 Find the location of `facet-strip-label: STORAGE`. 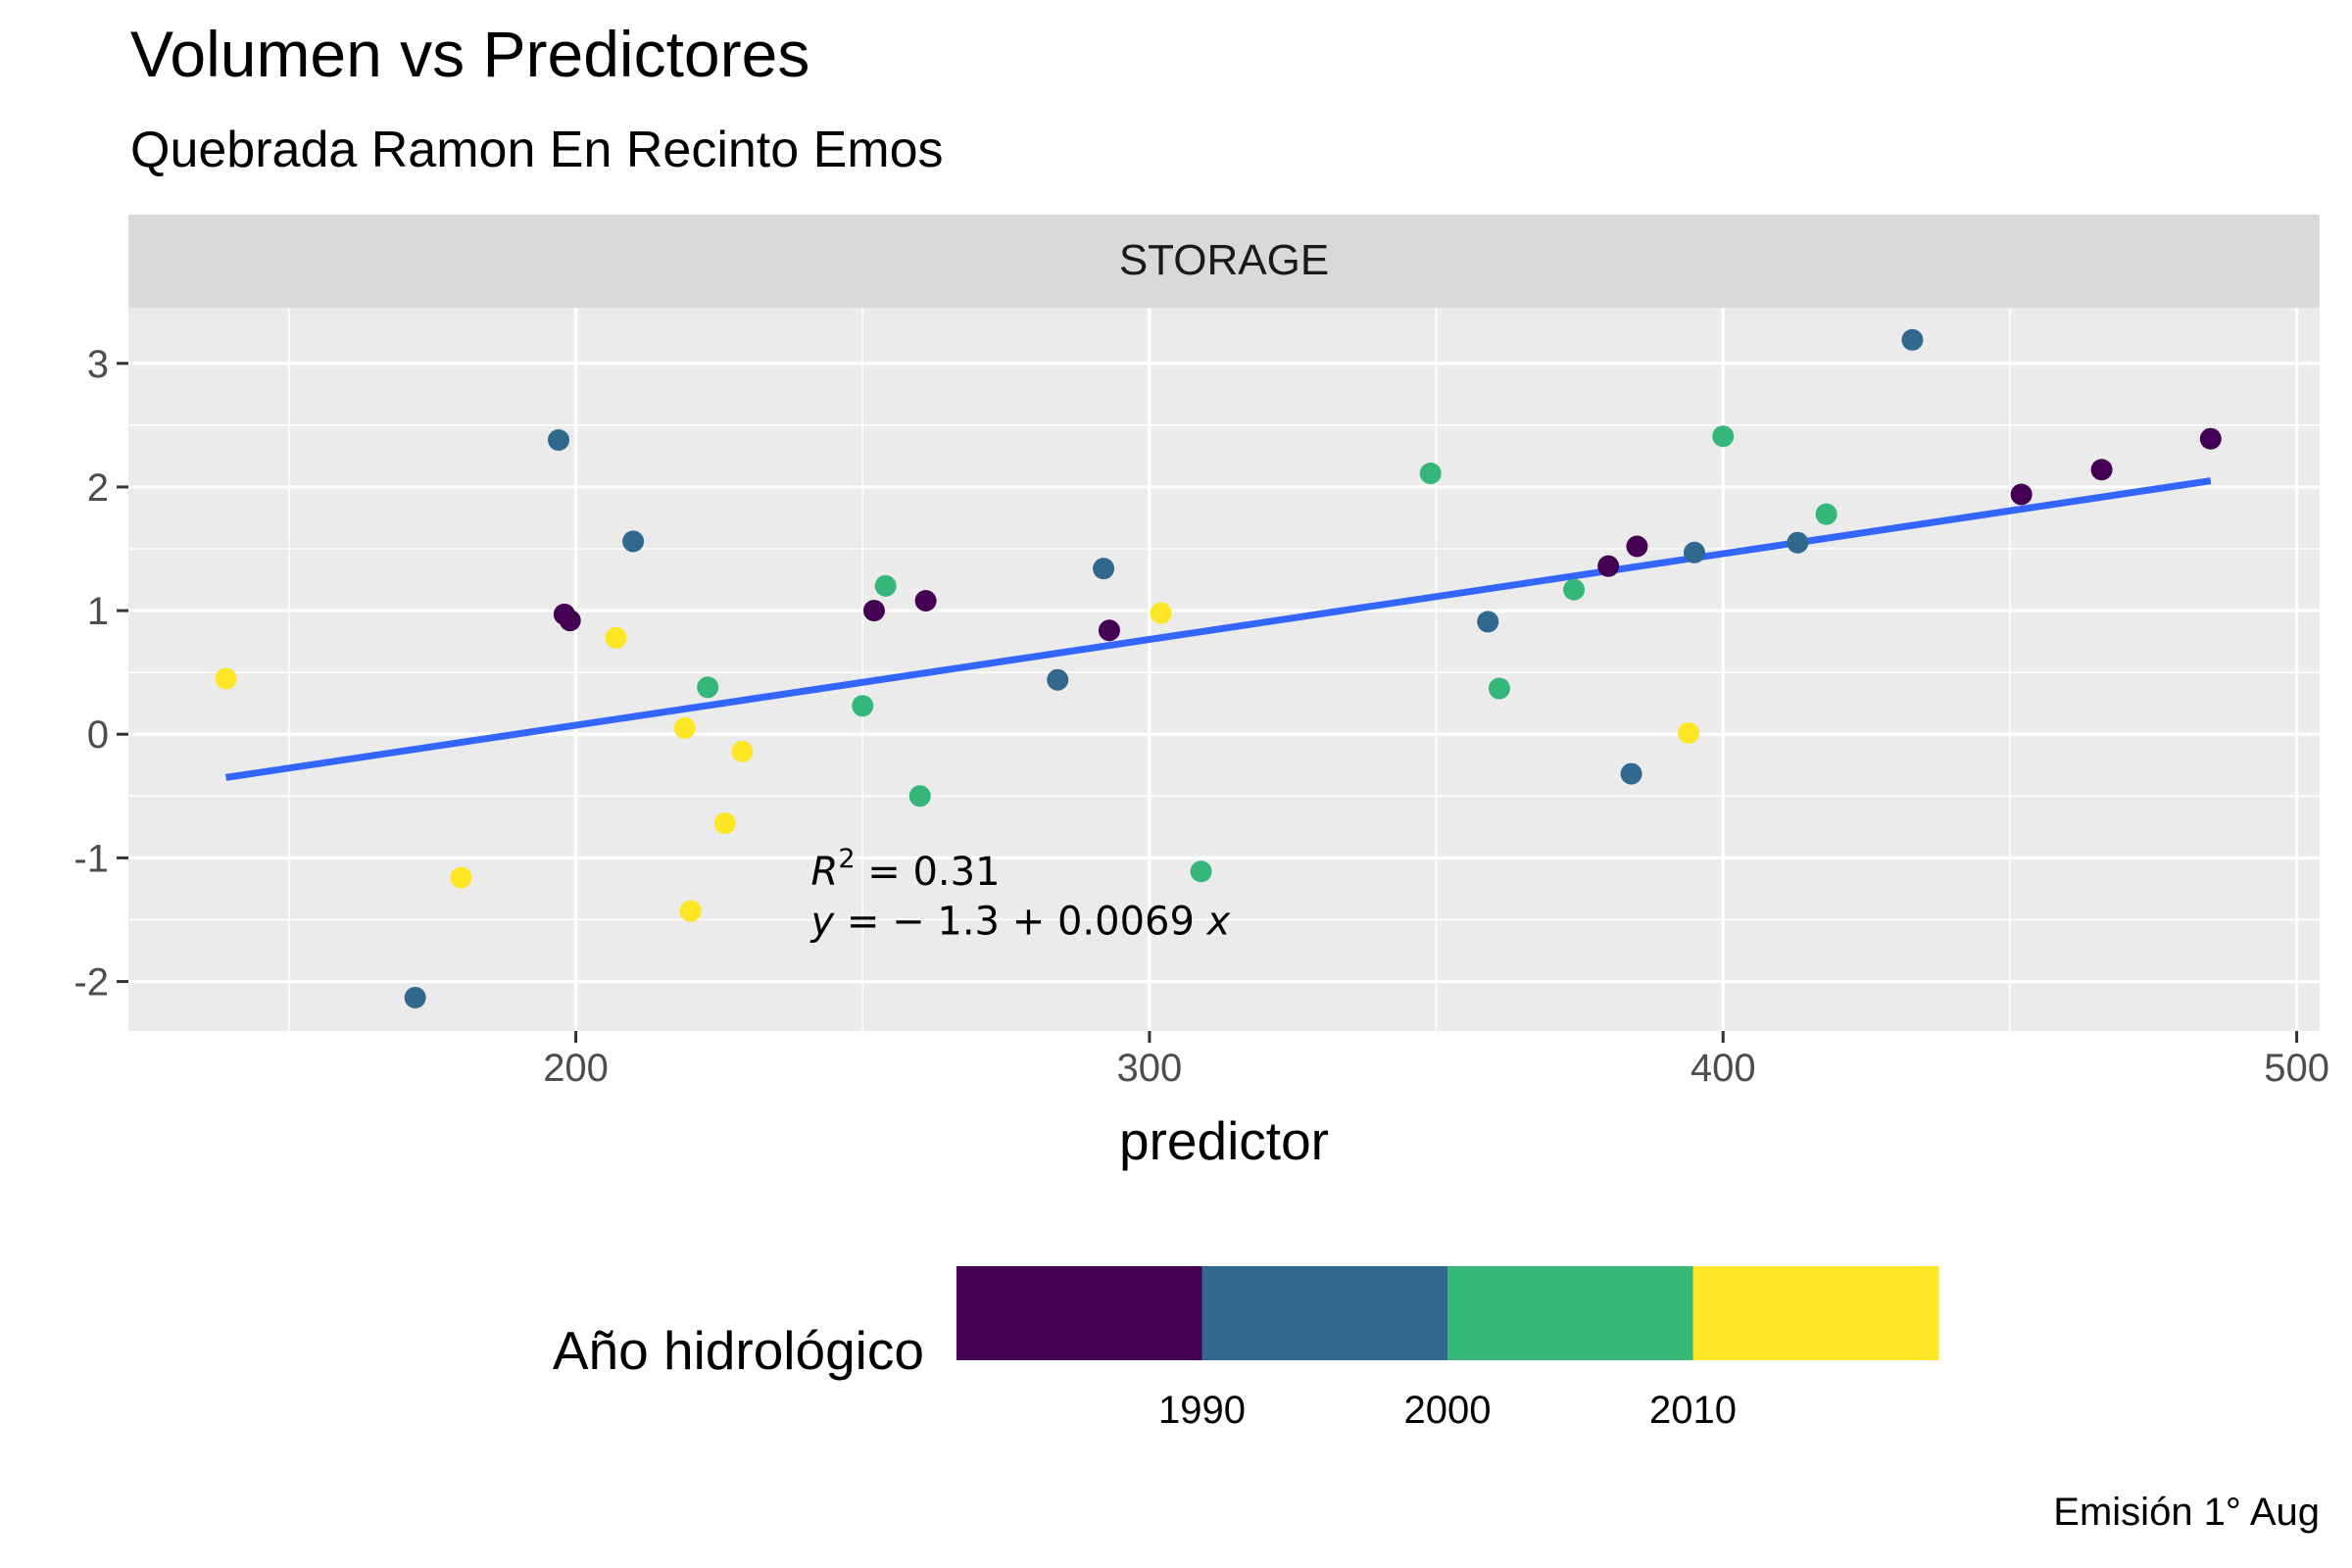

facet-strip-label: STORAGE is located at coordinates (1224, 260).